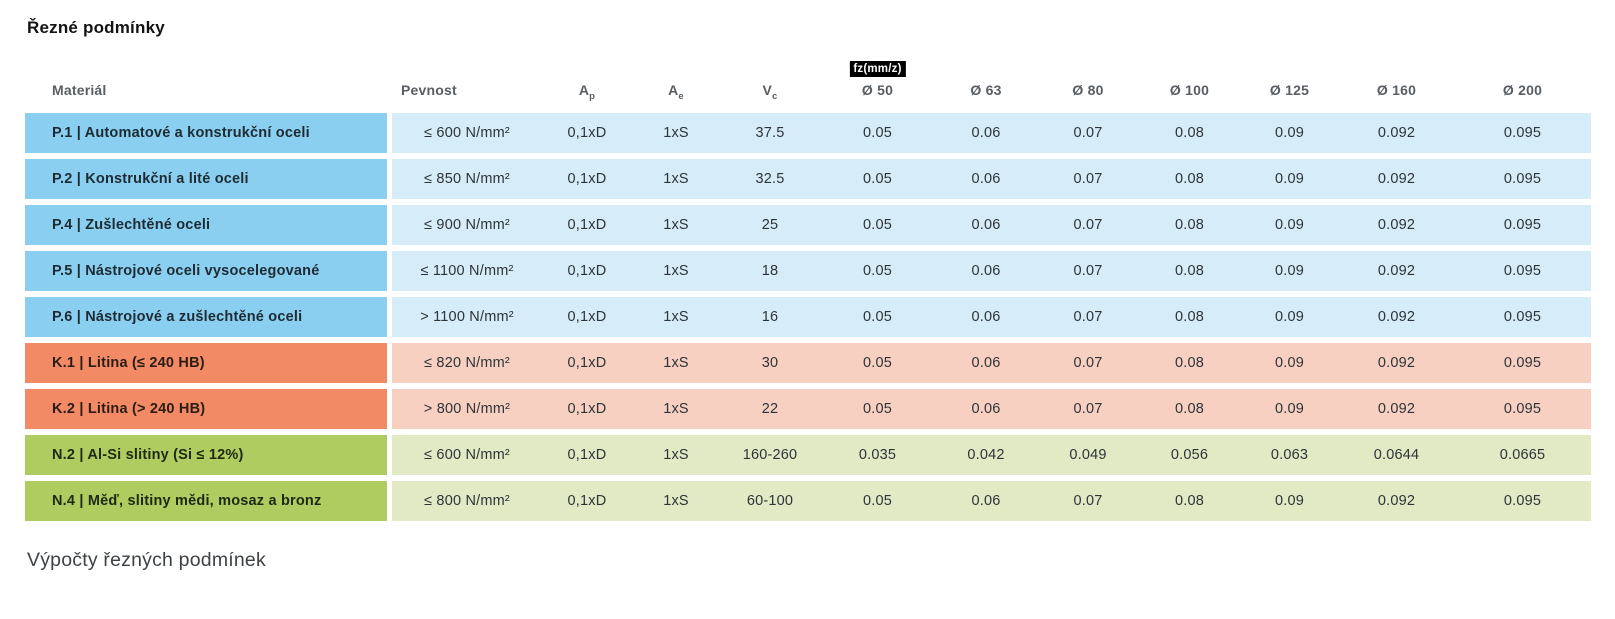  What do you see at coordinates (208, 317) in the screenshot?
I see `material-cell: P.6 | Nástrojové a zušlechtěné oceli` at bounding box center [208, 317].